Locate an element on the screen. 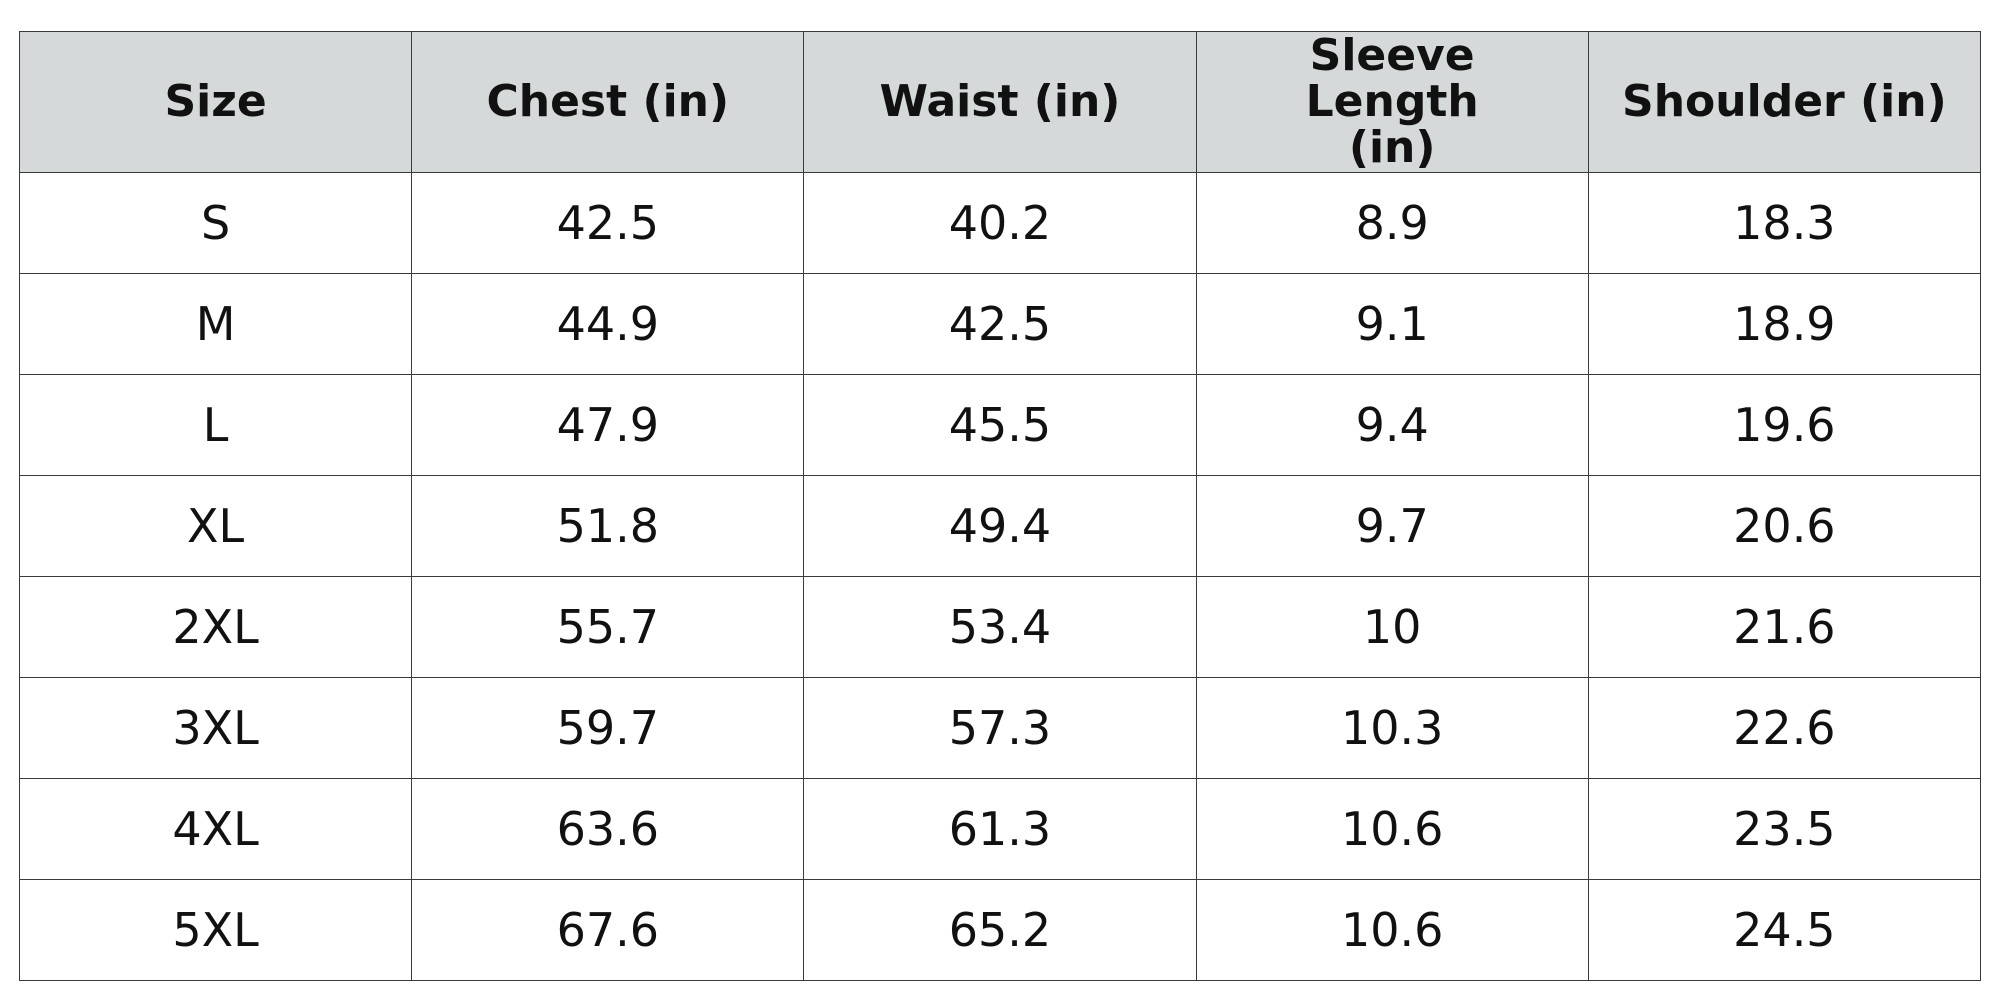  size-cell: 3XL is located at coordinates (215, 728).